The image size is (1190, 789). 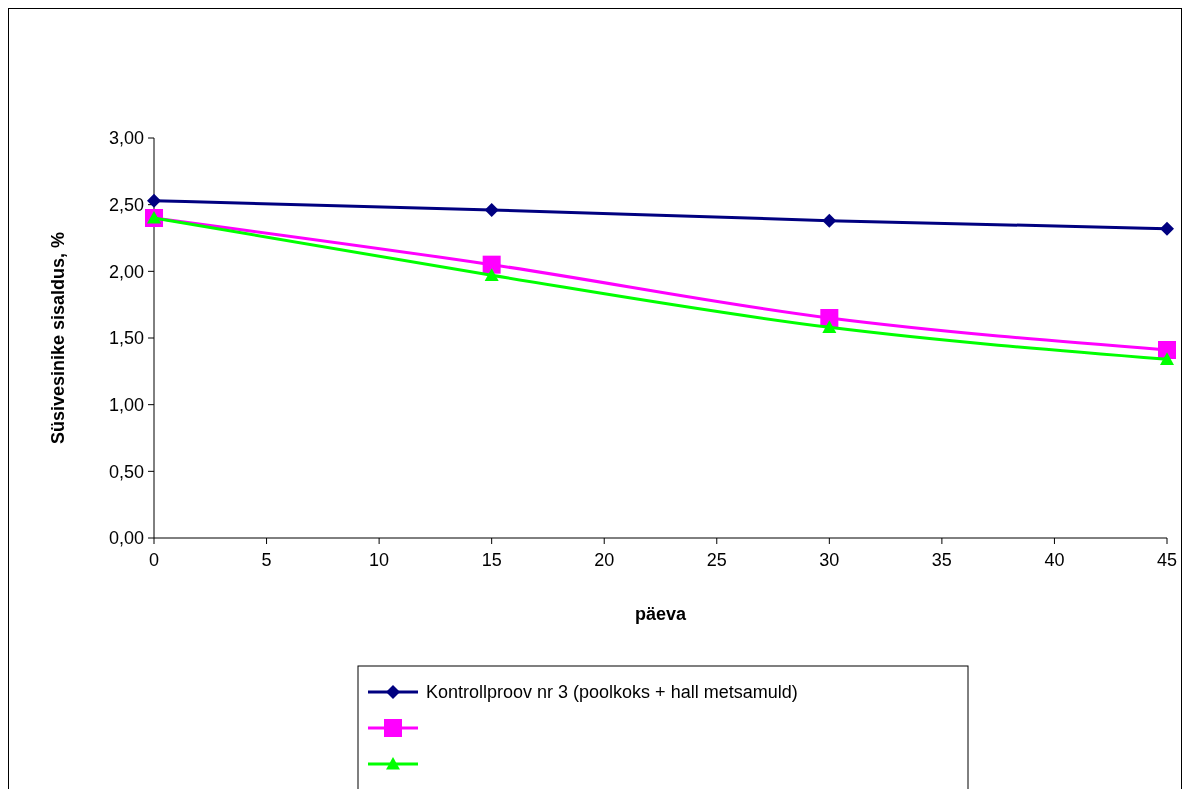 What do you see at coordinates (829, 560) in the screenshot?
I see `x-tick-label: 30` at bounding box center [829, 560].